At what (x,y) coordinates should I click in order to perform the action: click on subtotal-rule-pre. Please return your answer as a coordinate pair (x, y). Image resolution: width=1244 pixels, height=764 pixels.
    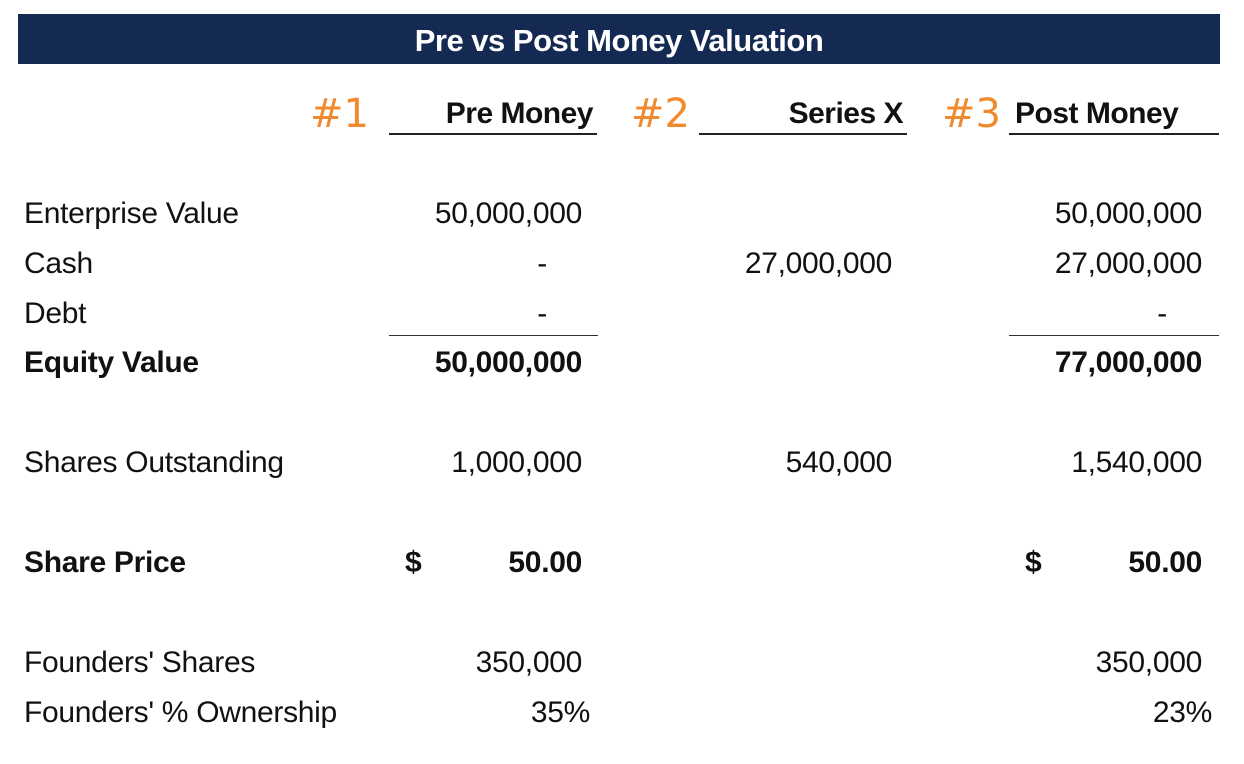
    Looking at the image, I should click on (493, 335).